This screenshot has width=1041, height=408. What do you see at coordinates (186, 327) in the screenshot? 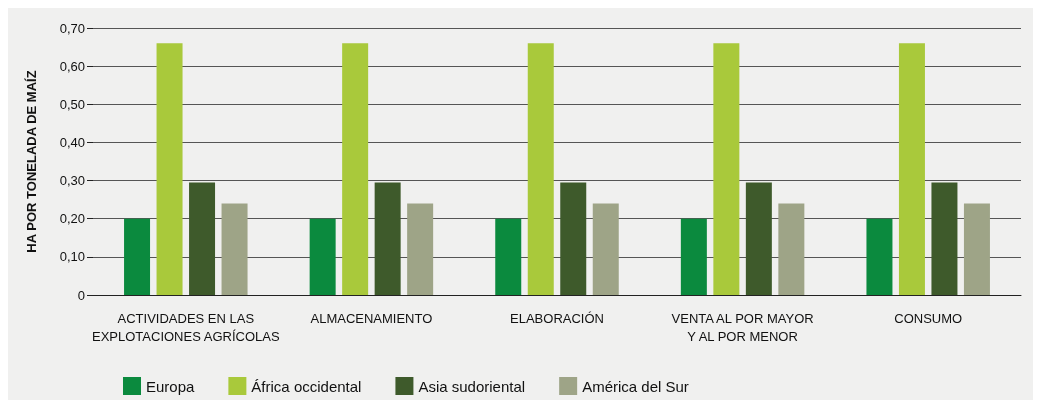
I see `x-tick-label: ACTIVIDADES EN LAS EXPLOTACIONES AGRÍCOLAS` at bounding box center [186, 327].